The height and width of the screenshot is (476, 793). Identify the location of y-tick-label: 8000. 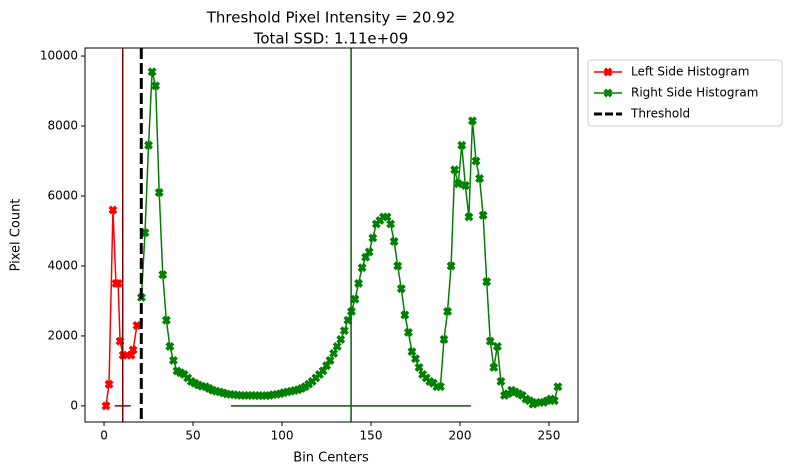
(62, 126).